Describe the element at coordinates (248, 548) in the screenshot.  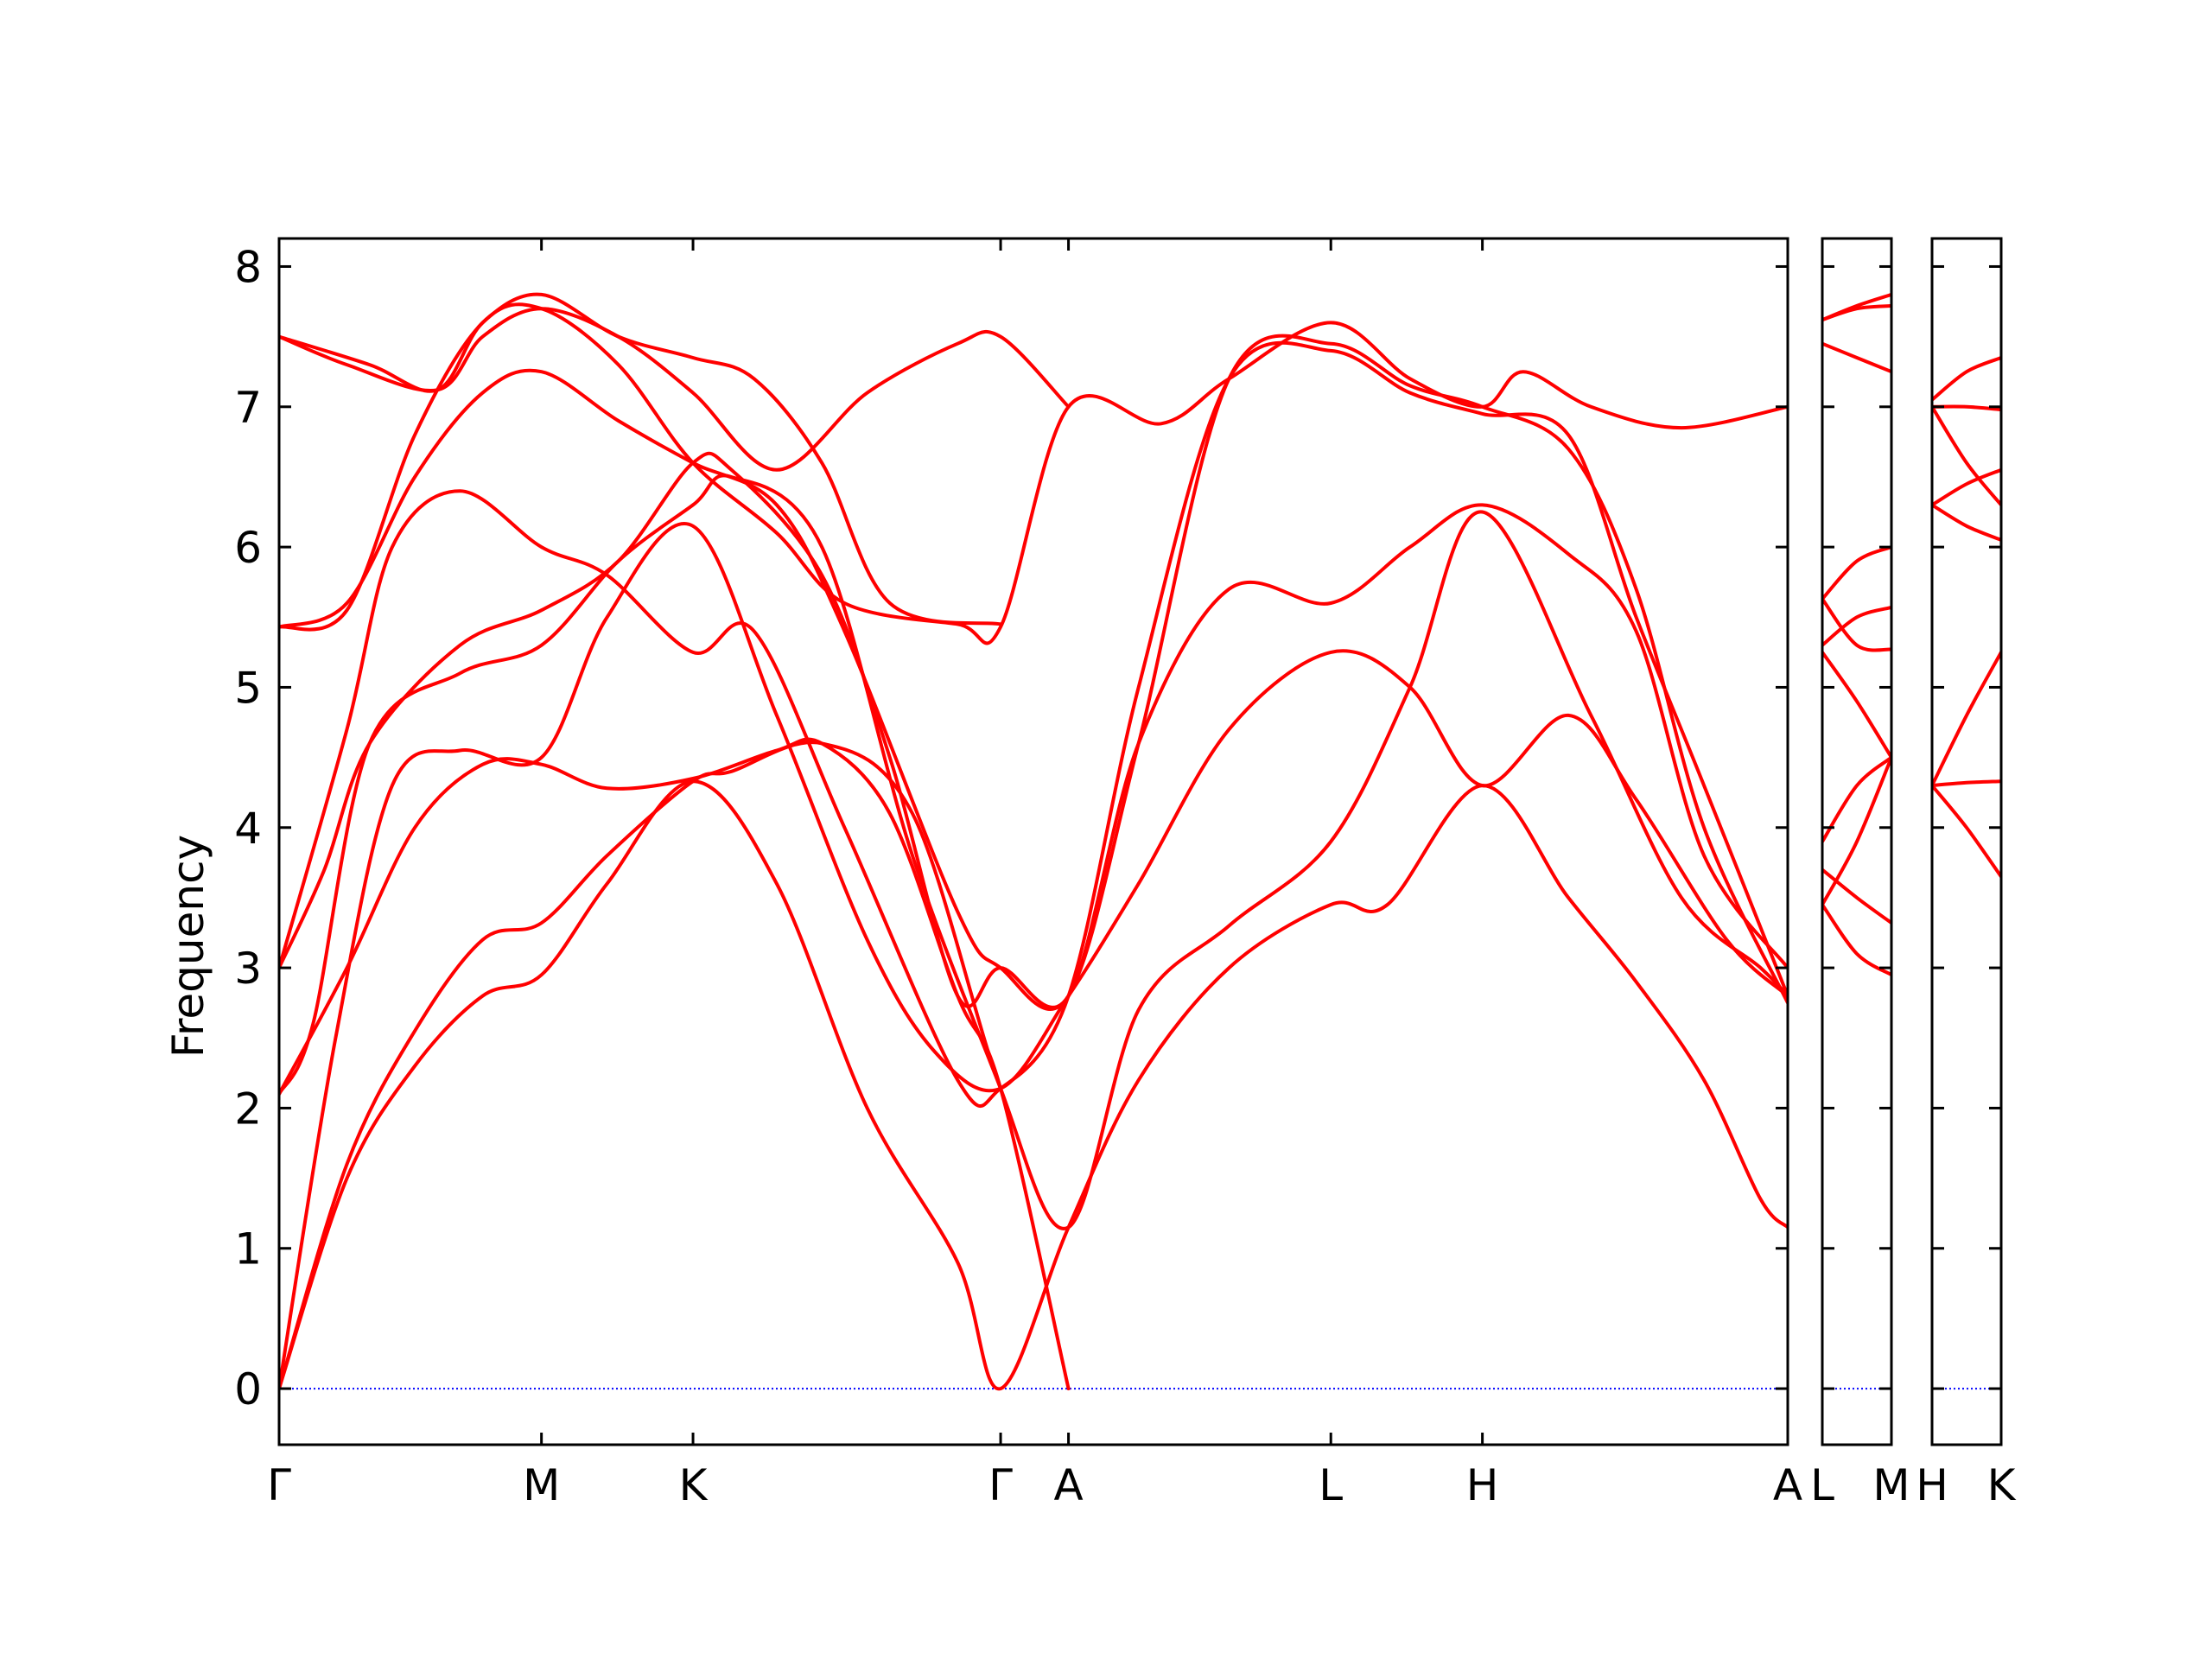
I see `y-tick-label: 6` at that location.